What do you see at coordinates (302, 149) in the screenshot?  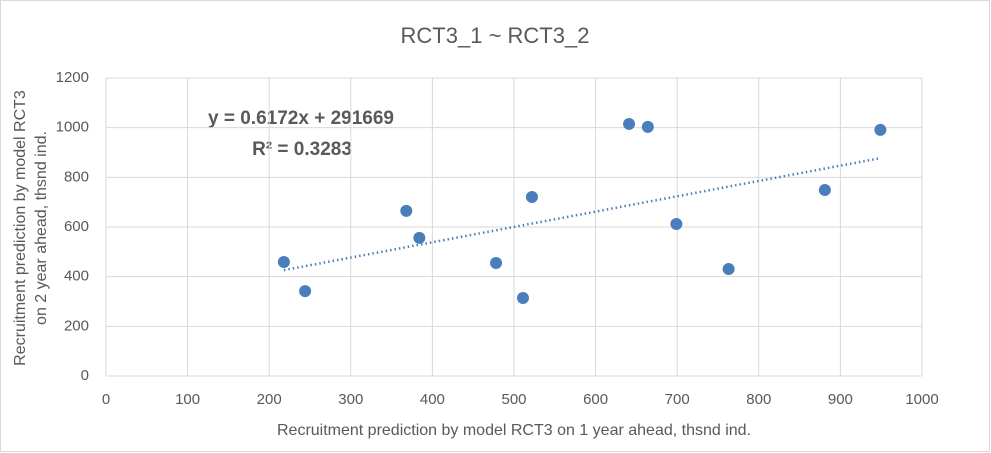 I see `trendline-r2: R² = 0.3283` at bounding box center [302, 149].